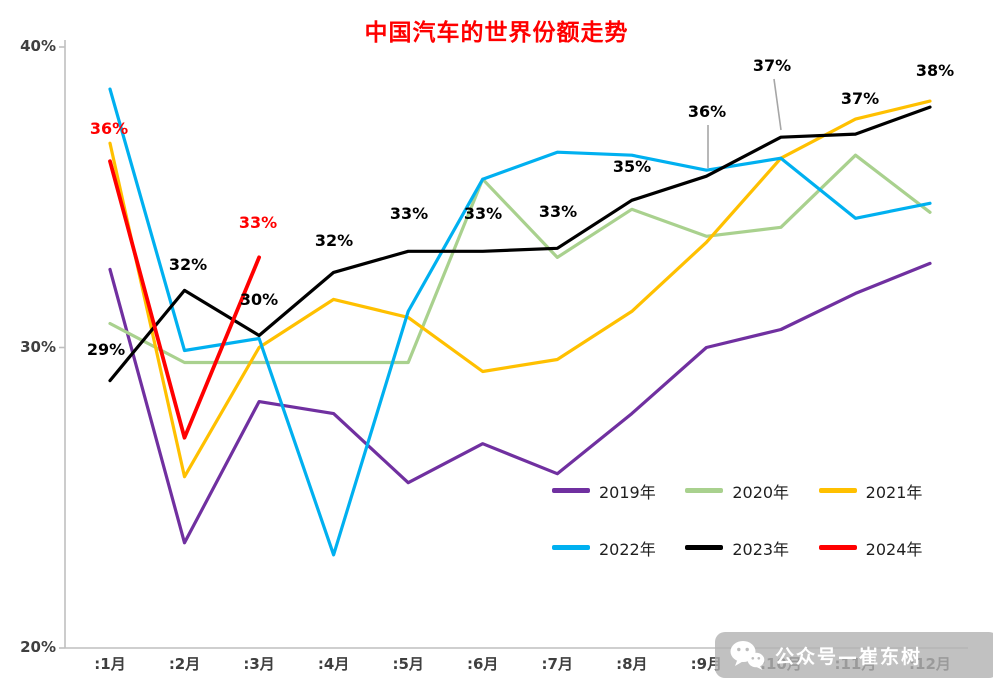  I want to click on legend-item-2021年: 2021年, so click(885, 491).